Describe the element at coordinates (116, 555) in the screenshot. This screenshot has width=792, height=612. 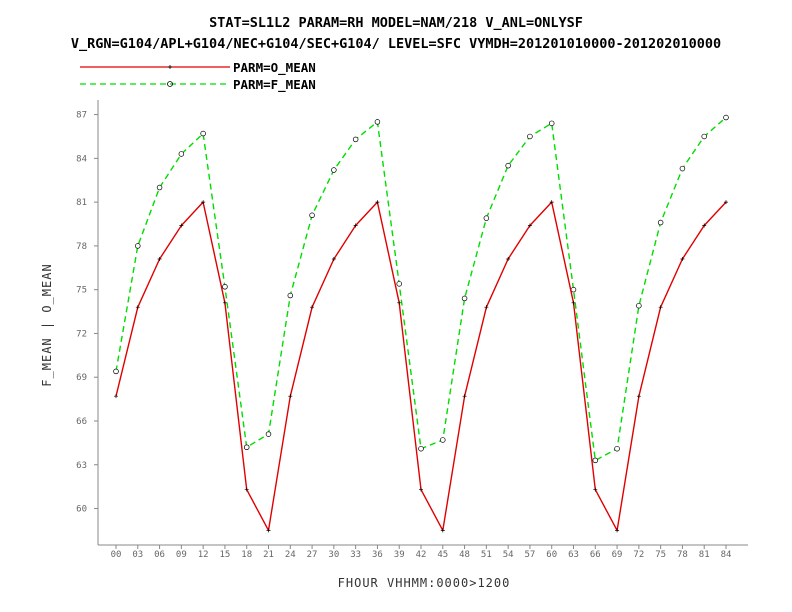
I see `x-tick-label: 00` at that location.